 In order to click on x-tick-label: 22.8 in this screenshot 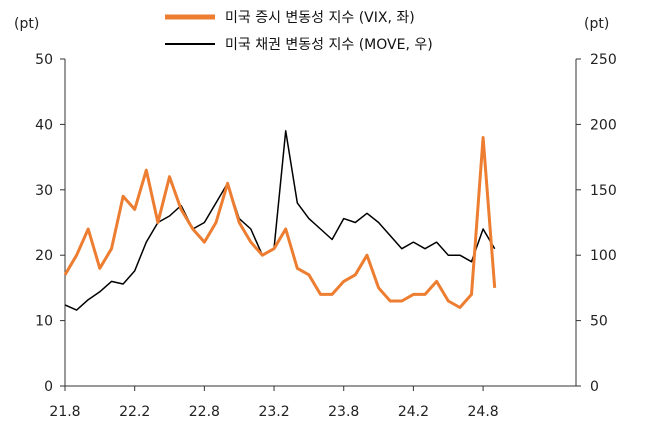, I will do `click(204, 412)`.